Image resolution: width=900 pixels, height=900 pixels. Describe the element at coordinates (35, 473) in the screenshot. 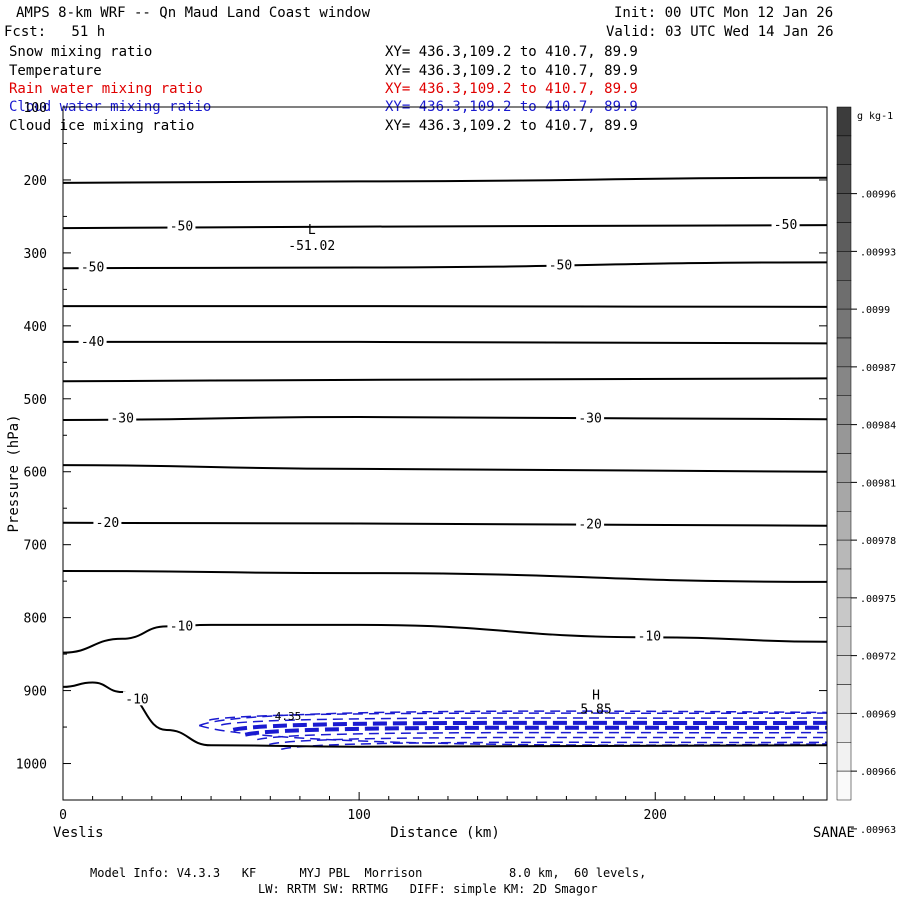

I see `y-tick-label: 600` at that location.